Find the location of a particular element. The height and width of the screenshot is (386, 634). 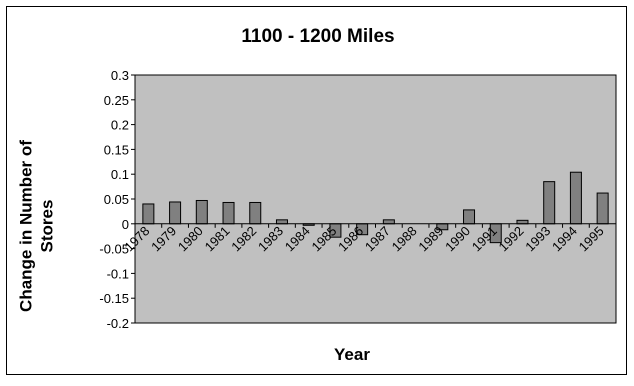

chart-title: 1100 - 1200 Miles is located at coordinates (317, 36).